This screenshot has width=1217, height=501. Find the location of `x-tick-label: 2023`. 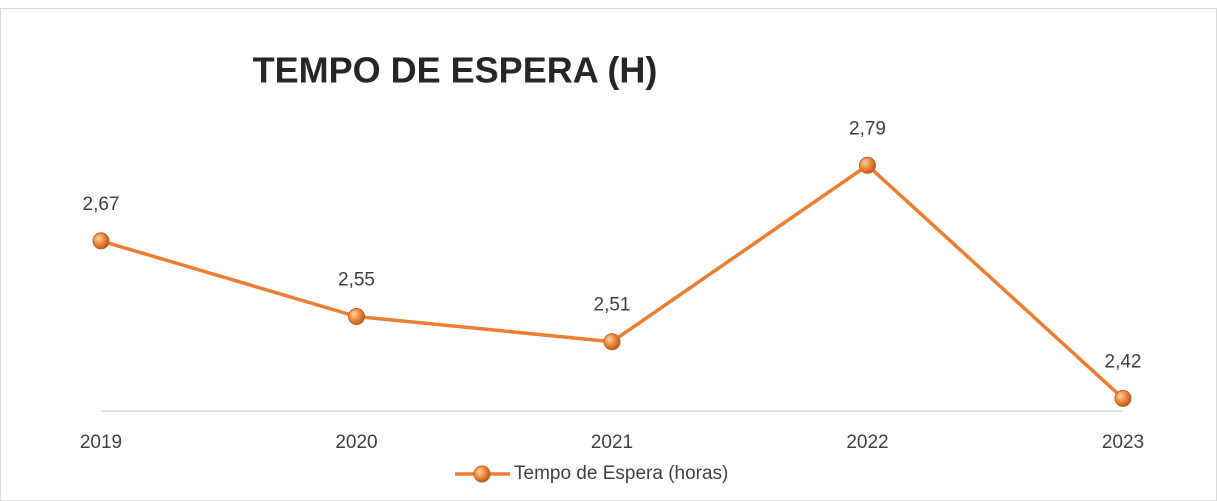

x-tick-label: 2023 is located at coordinates (1123, 442).